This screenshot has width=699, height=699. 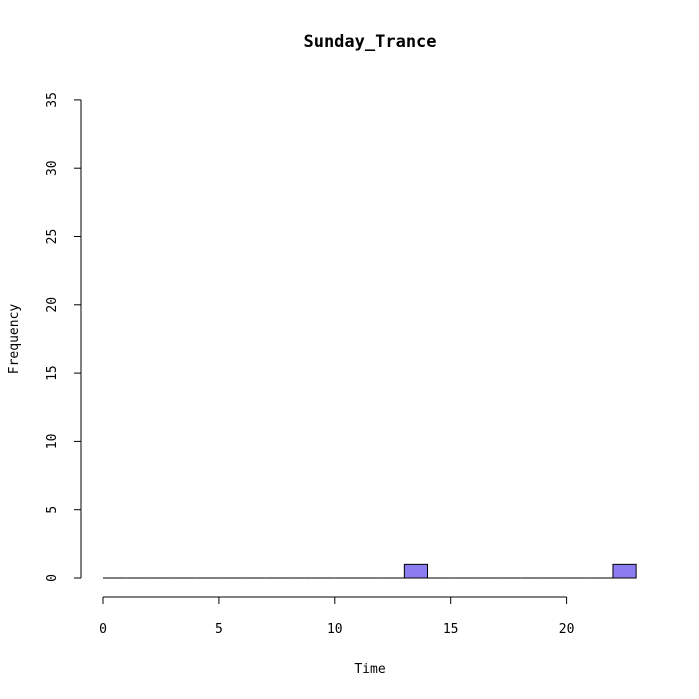 I want to click on x-tick-label-2: 10, so click(x=335, y=629).